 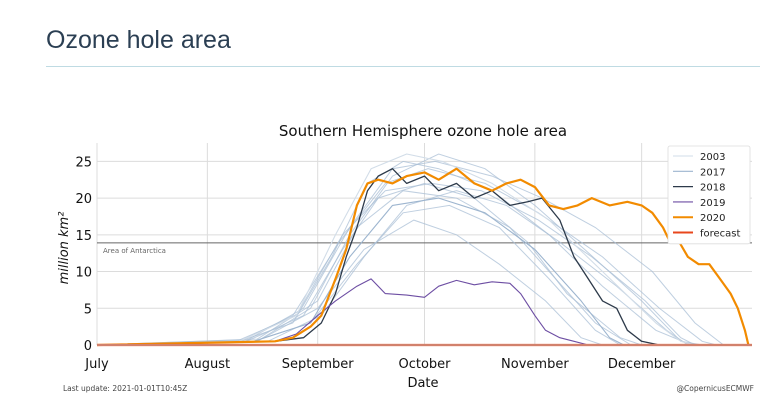 What do you see at coordinates (83, 199) in the screenshot?
I see `y-tick-label: 20` at bounding box center [83, 199].